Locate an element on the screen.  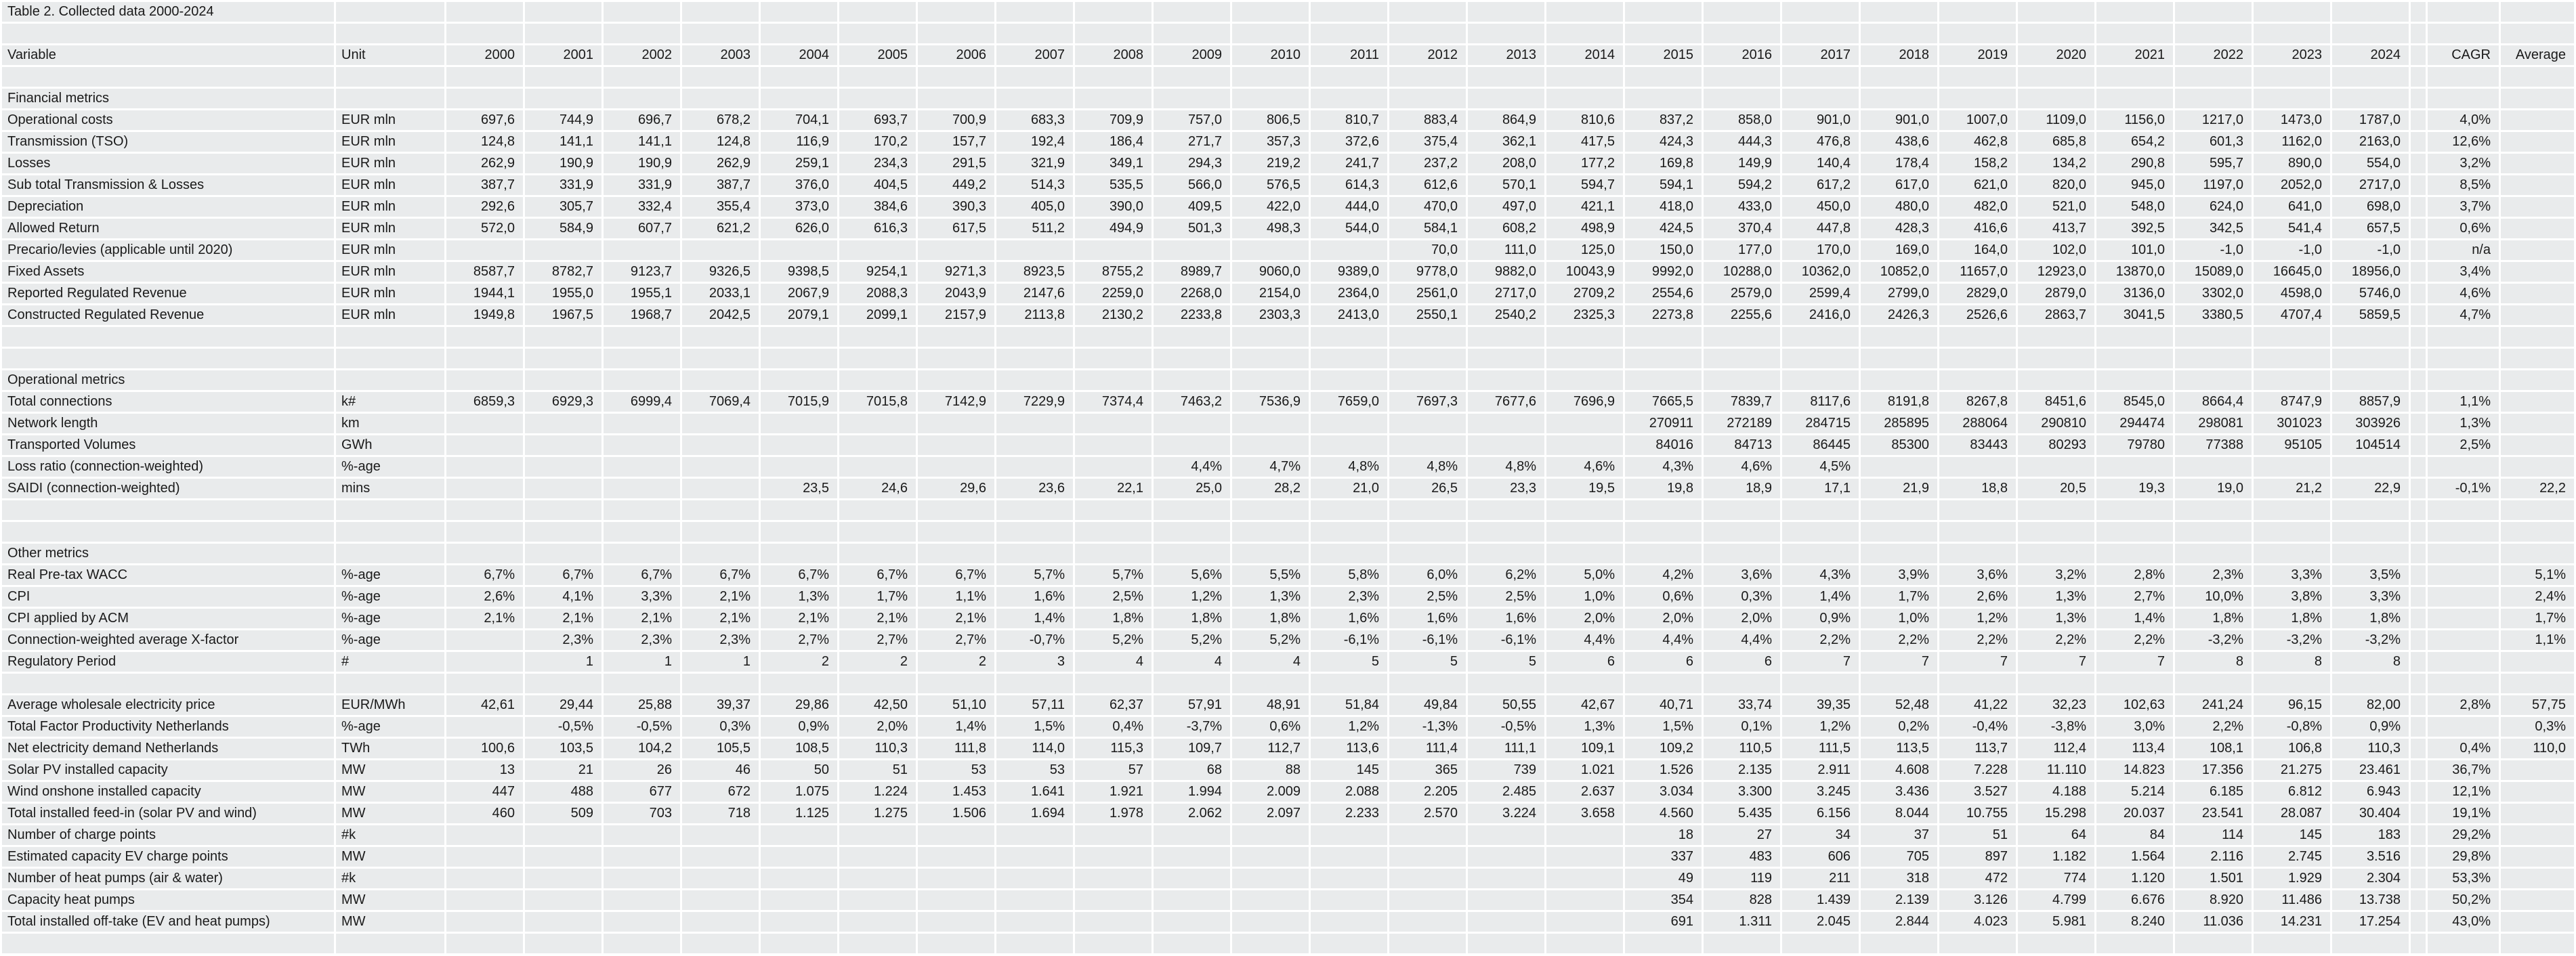
cell-cagr: 2,5% is located at coordinates (2463, 445).